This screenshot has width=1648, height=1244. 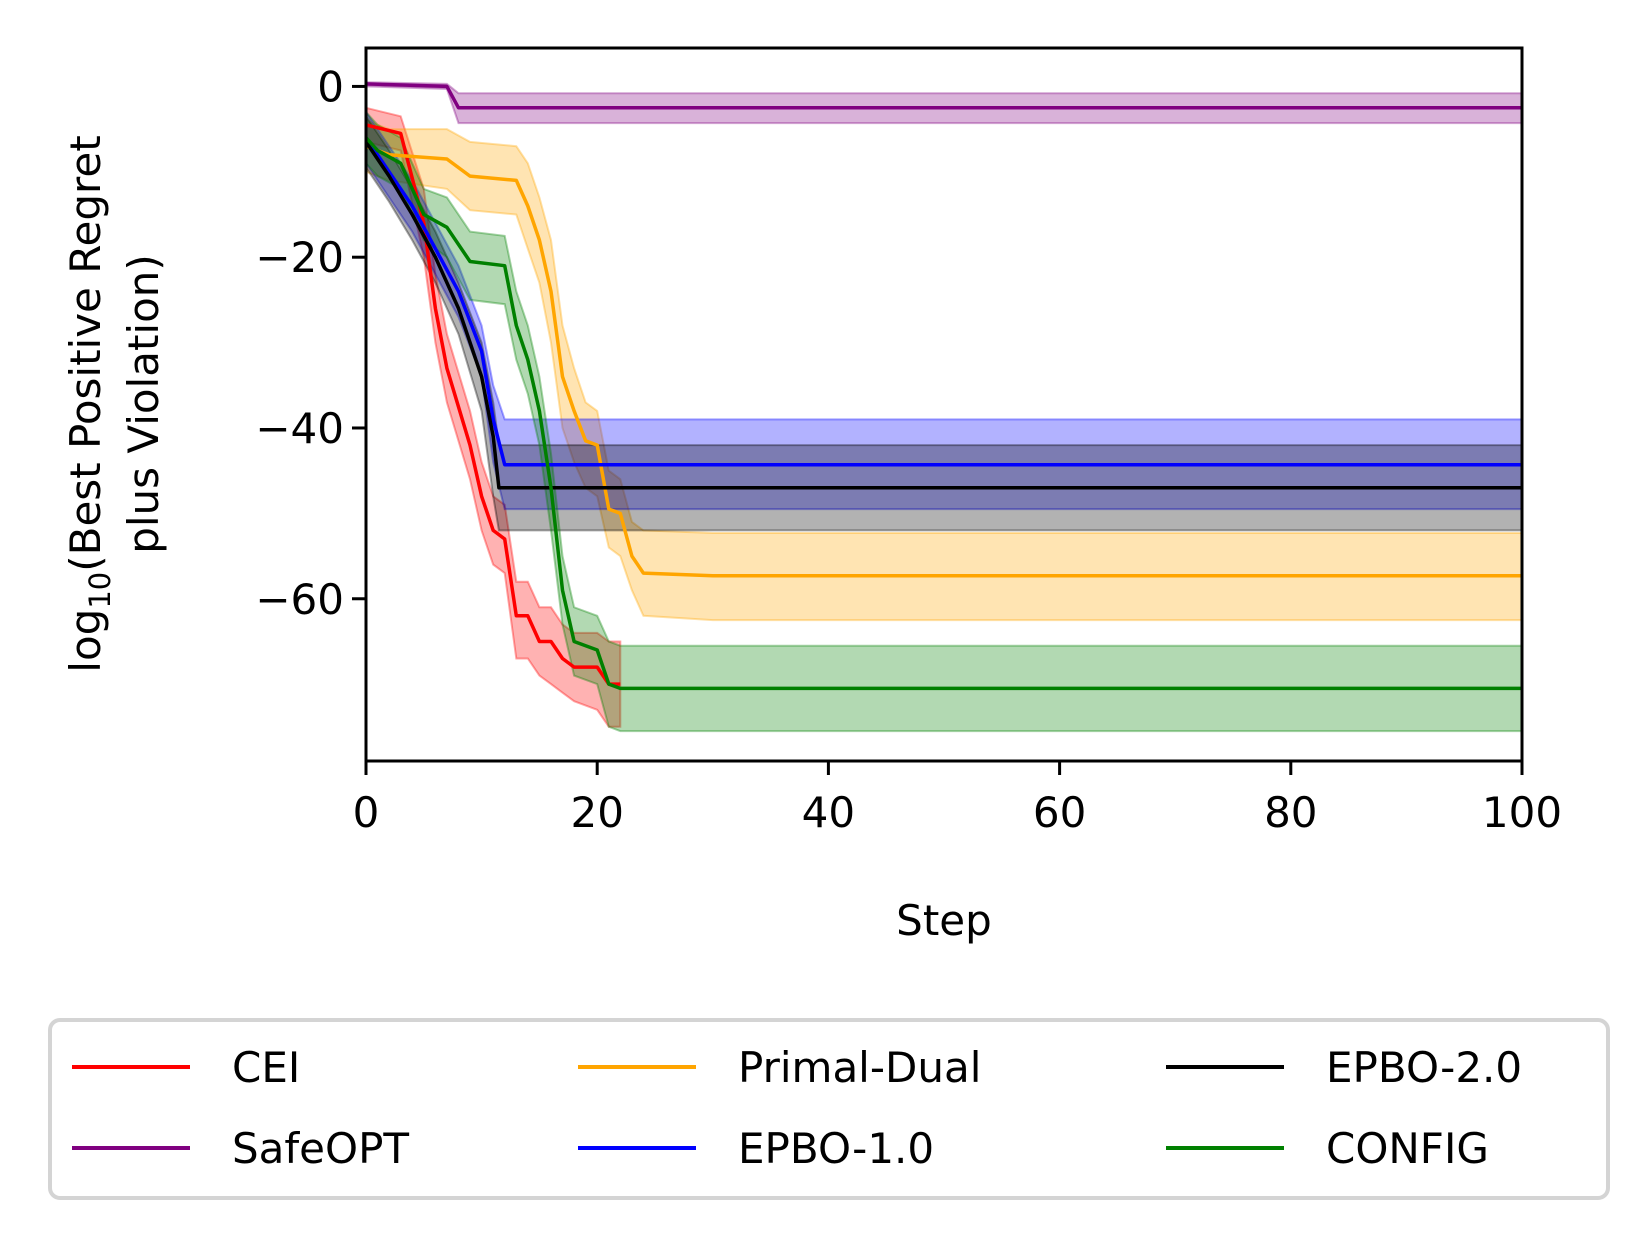 What do you see at coordinates (596, 812) in the screenshot?
I see `x-tick-label: 20` at bounding box center [596, 812].